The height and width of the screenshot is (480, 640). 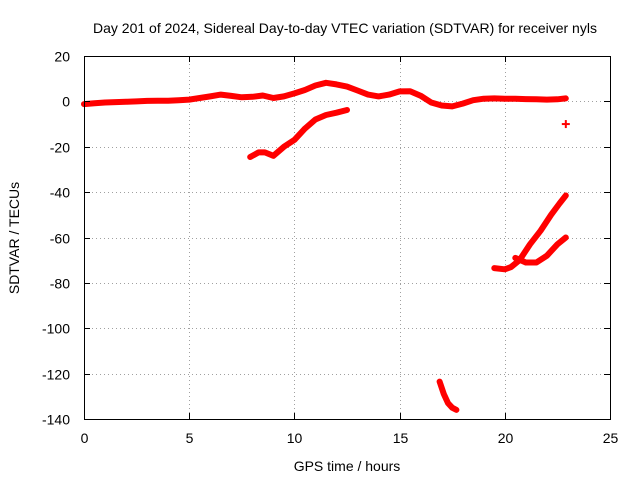 I want to click on x-tick-label: 20, so click(x=506, y=438).